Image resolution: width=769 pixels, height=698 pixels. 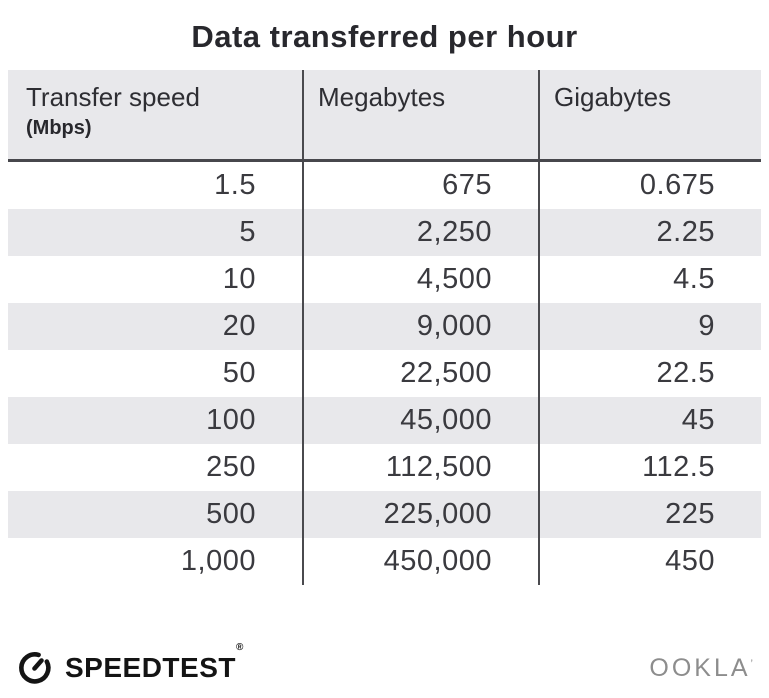 I want to click on cell: 112.5, so click(x=649, y=467).